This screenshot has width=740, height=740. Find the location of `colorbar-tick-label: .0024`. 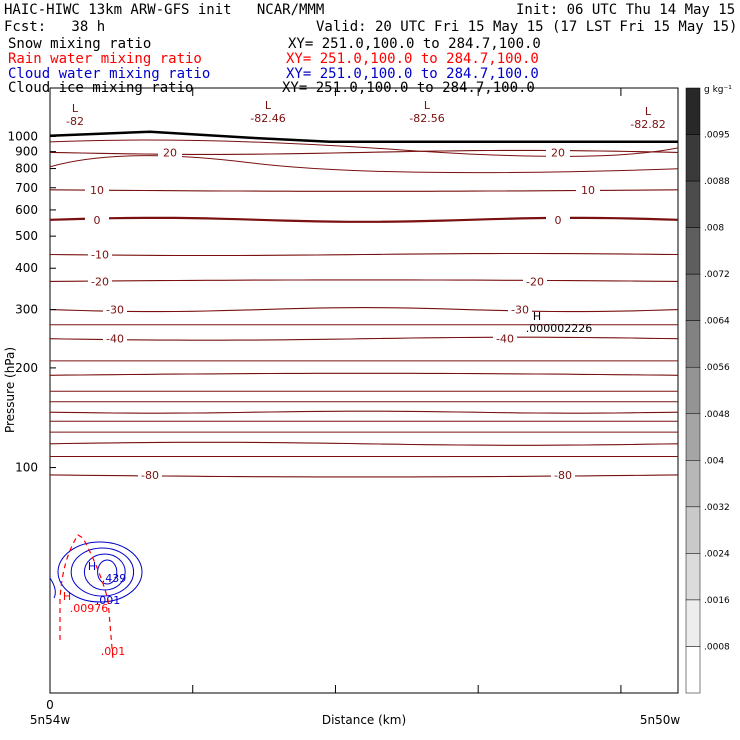

colorbar-tick-label: .0024 is located at coordinates (717, 554).